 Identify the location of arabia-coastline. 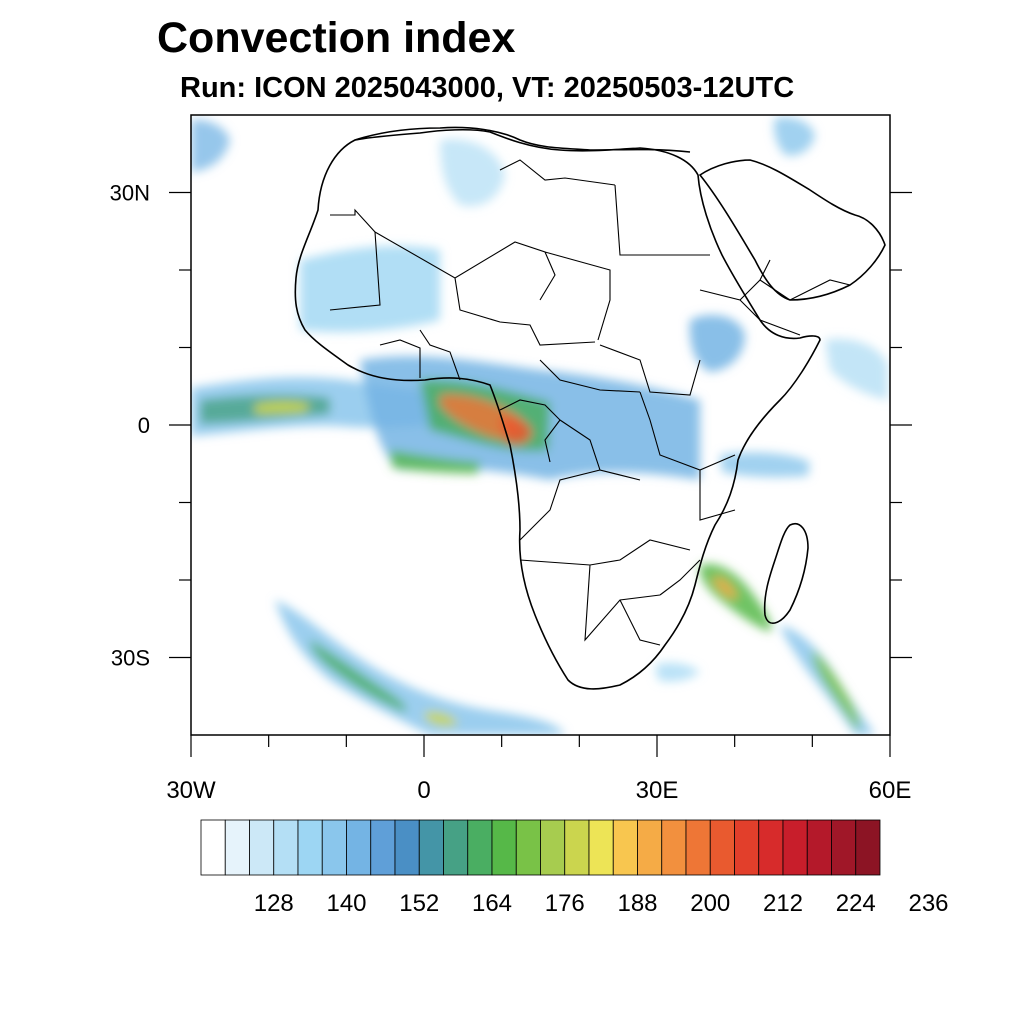
(792, 230).